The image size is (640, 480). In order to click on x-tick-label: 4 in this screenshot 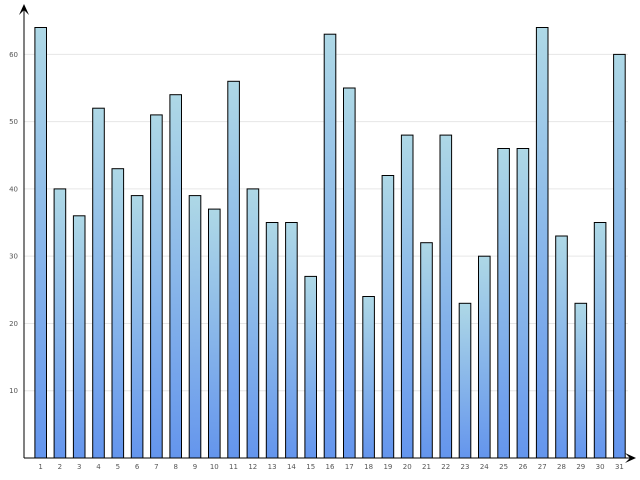, I will do `click(98, 467)`.